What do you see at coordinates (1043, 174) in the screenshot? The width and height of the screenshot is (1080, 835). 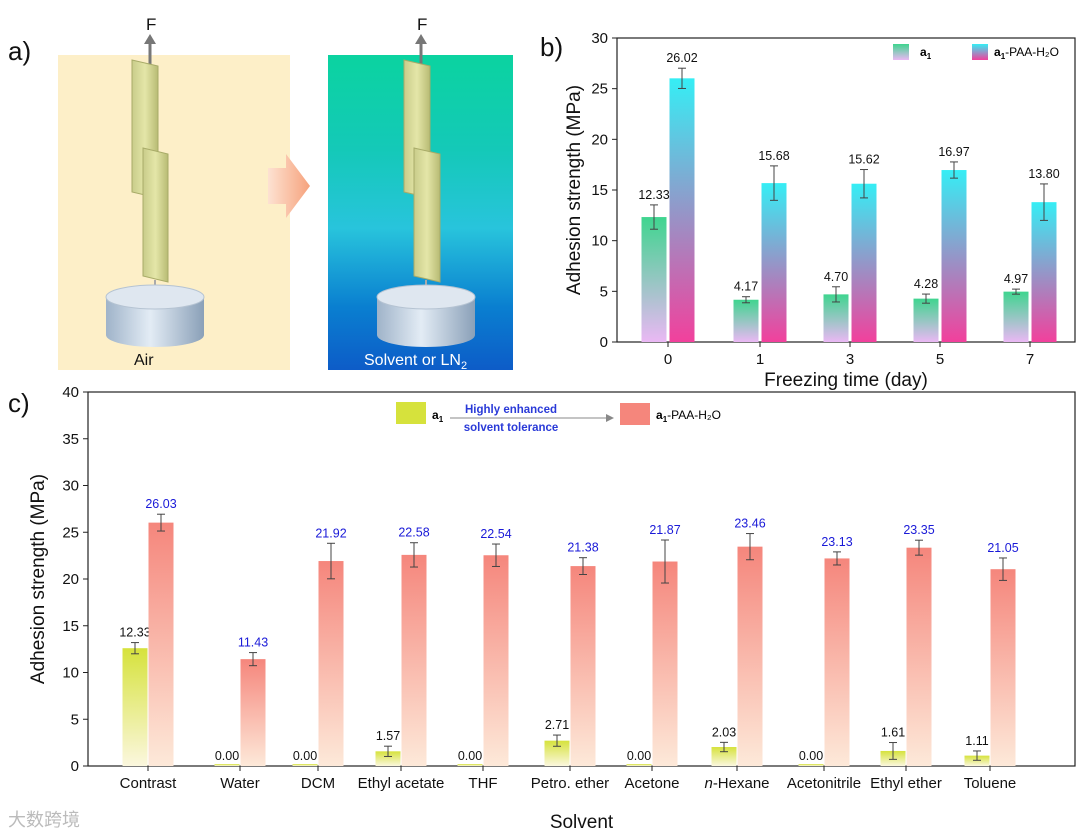 I see `data-label: 13.80` at bounding box center [1043, 174].